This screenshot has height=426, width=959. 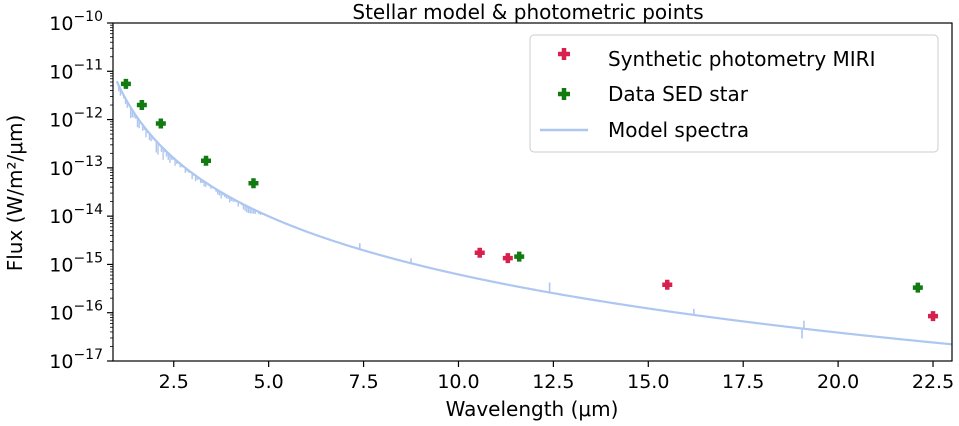 I want to click on legend-entry-sed: Data SED star, so click(x=653, y=94).